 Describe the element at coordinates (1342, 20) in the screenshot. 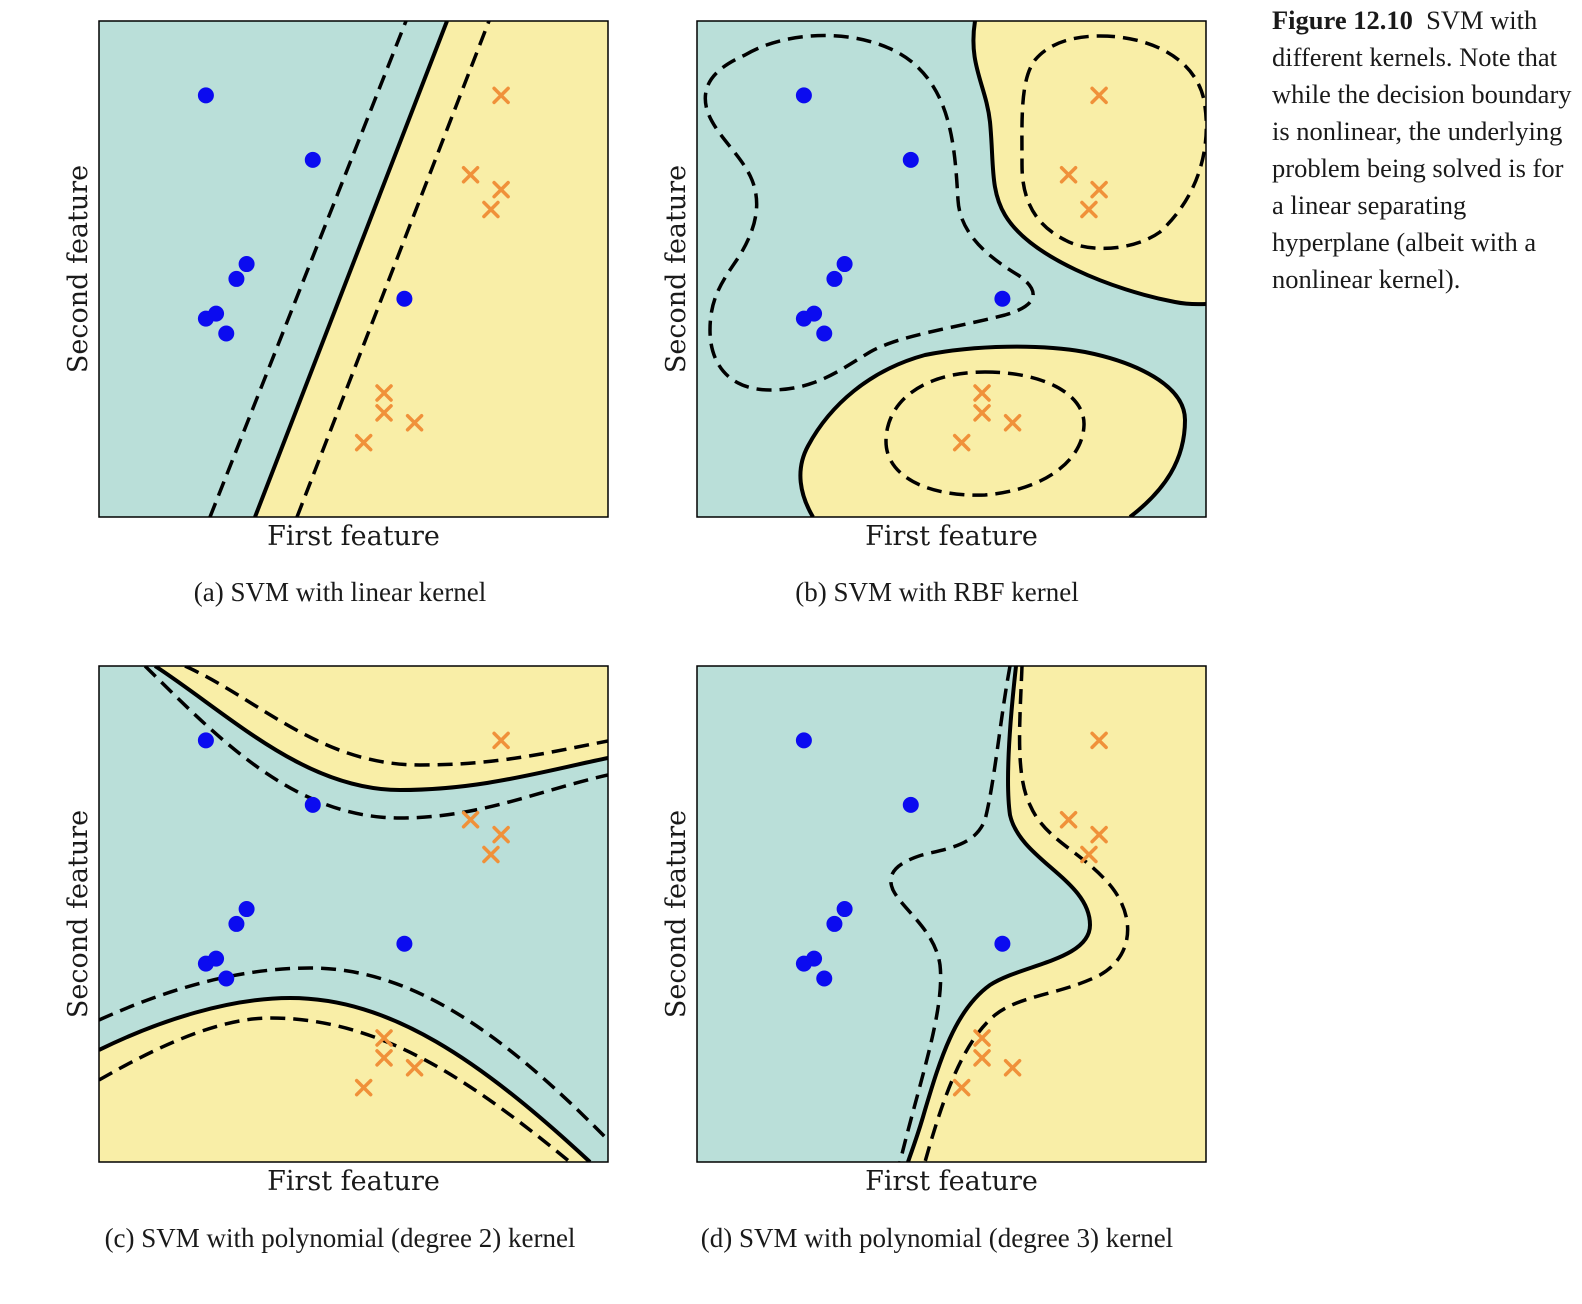

I see `figure-label: Figure 12.10` at that location.